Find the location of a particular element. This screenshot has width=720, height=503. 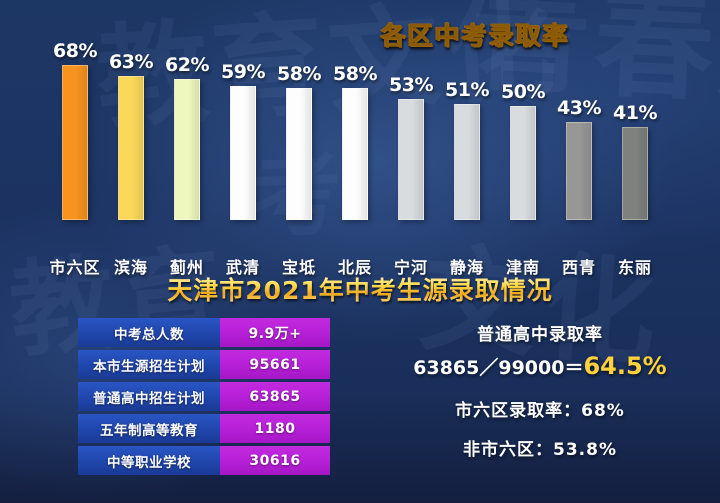

summary-formula: 63865／99000＝64.5% is located at coordinates (540, 366).